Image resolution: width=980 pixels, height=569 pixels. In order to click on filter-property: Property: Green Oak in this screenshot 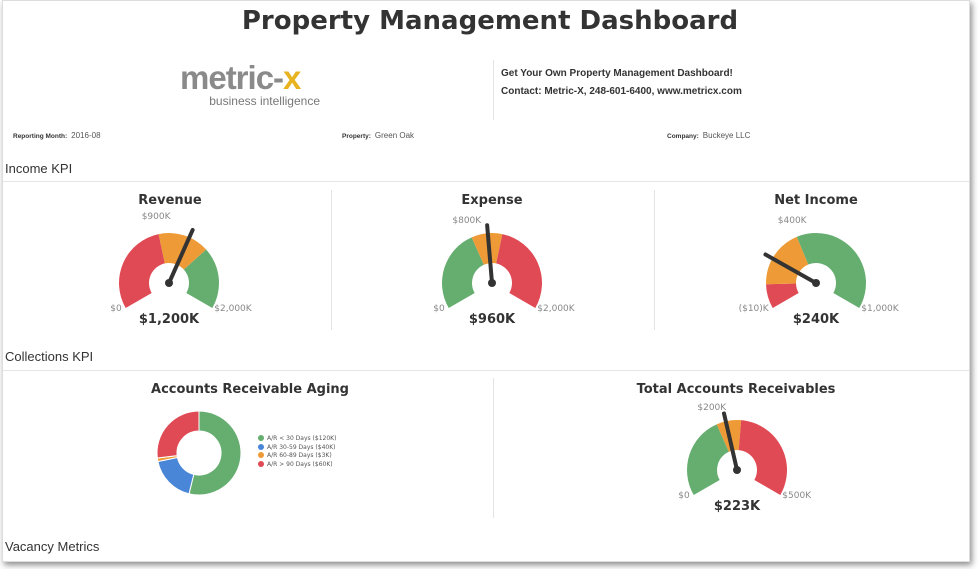, I will do `click(378, 135)`.